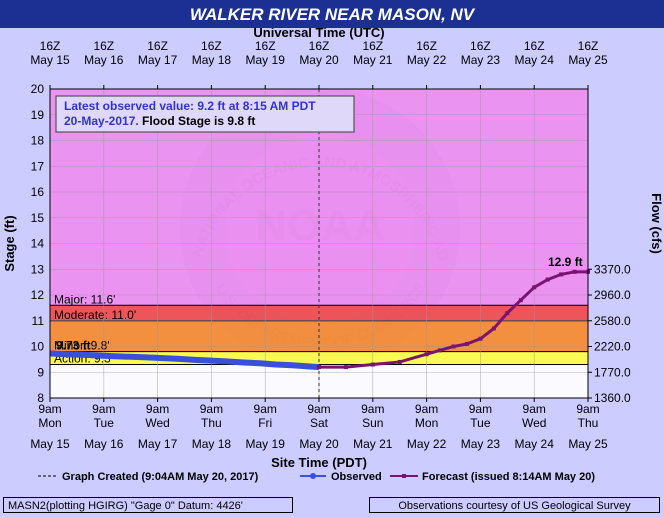 The width and height of the screenshot is (664, 517). I want to click on info-line2: 20-May-2017. Flood Stage is 9.8 ft, so click(159, 121).